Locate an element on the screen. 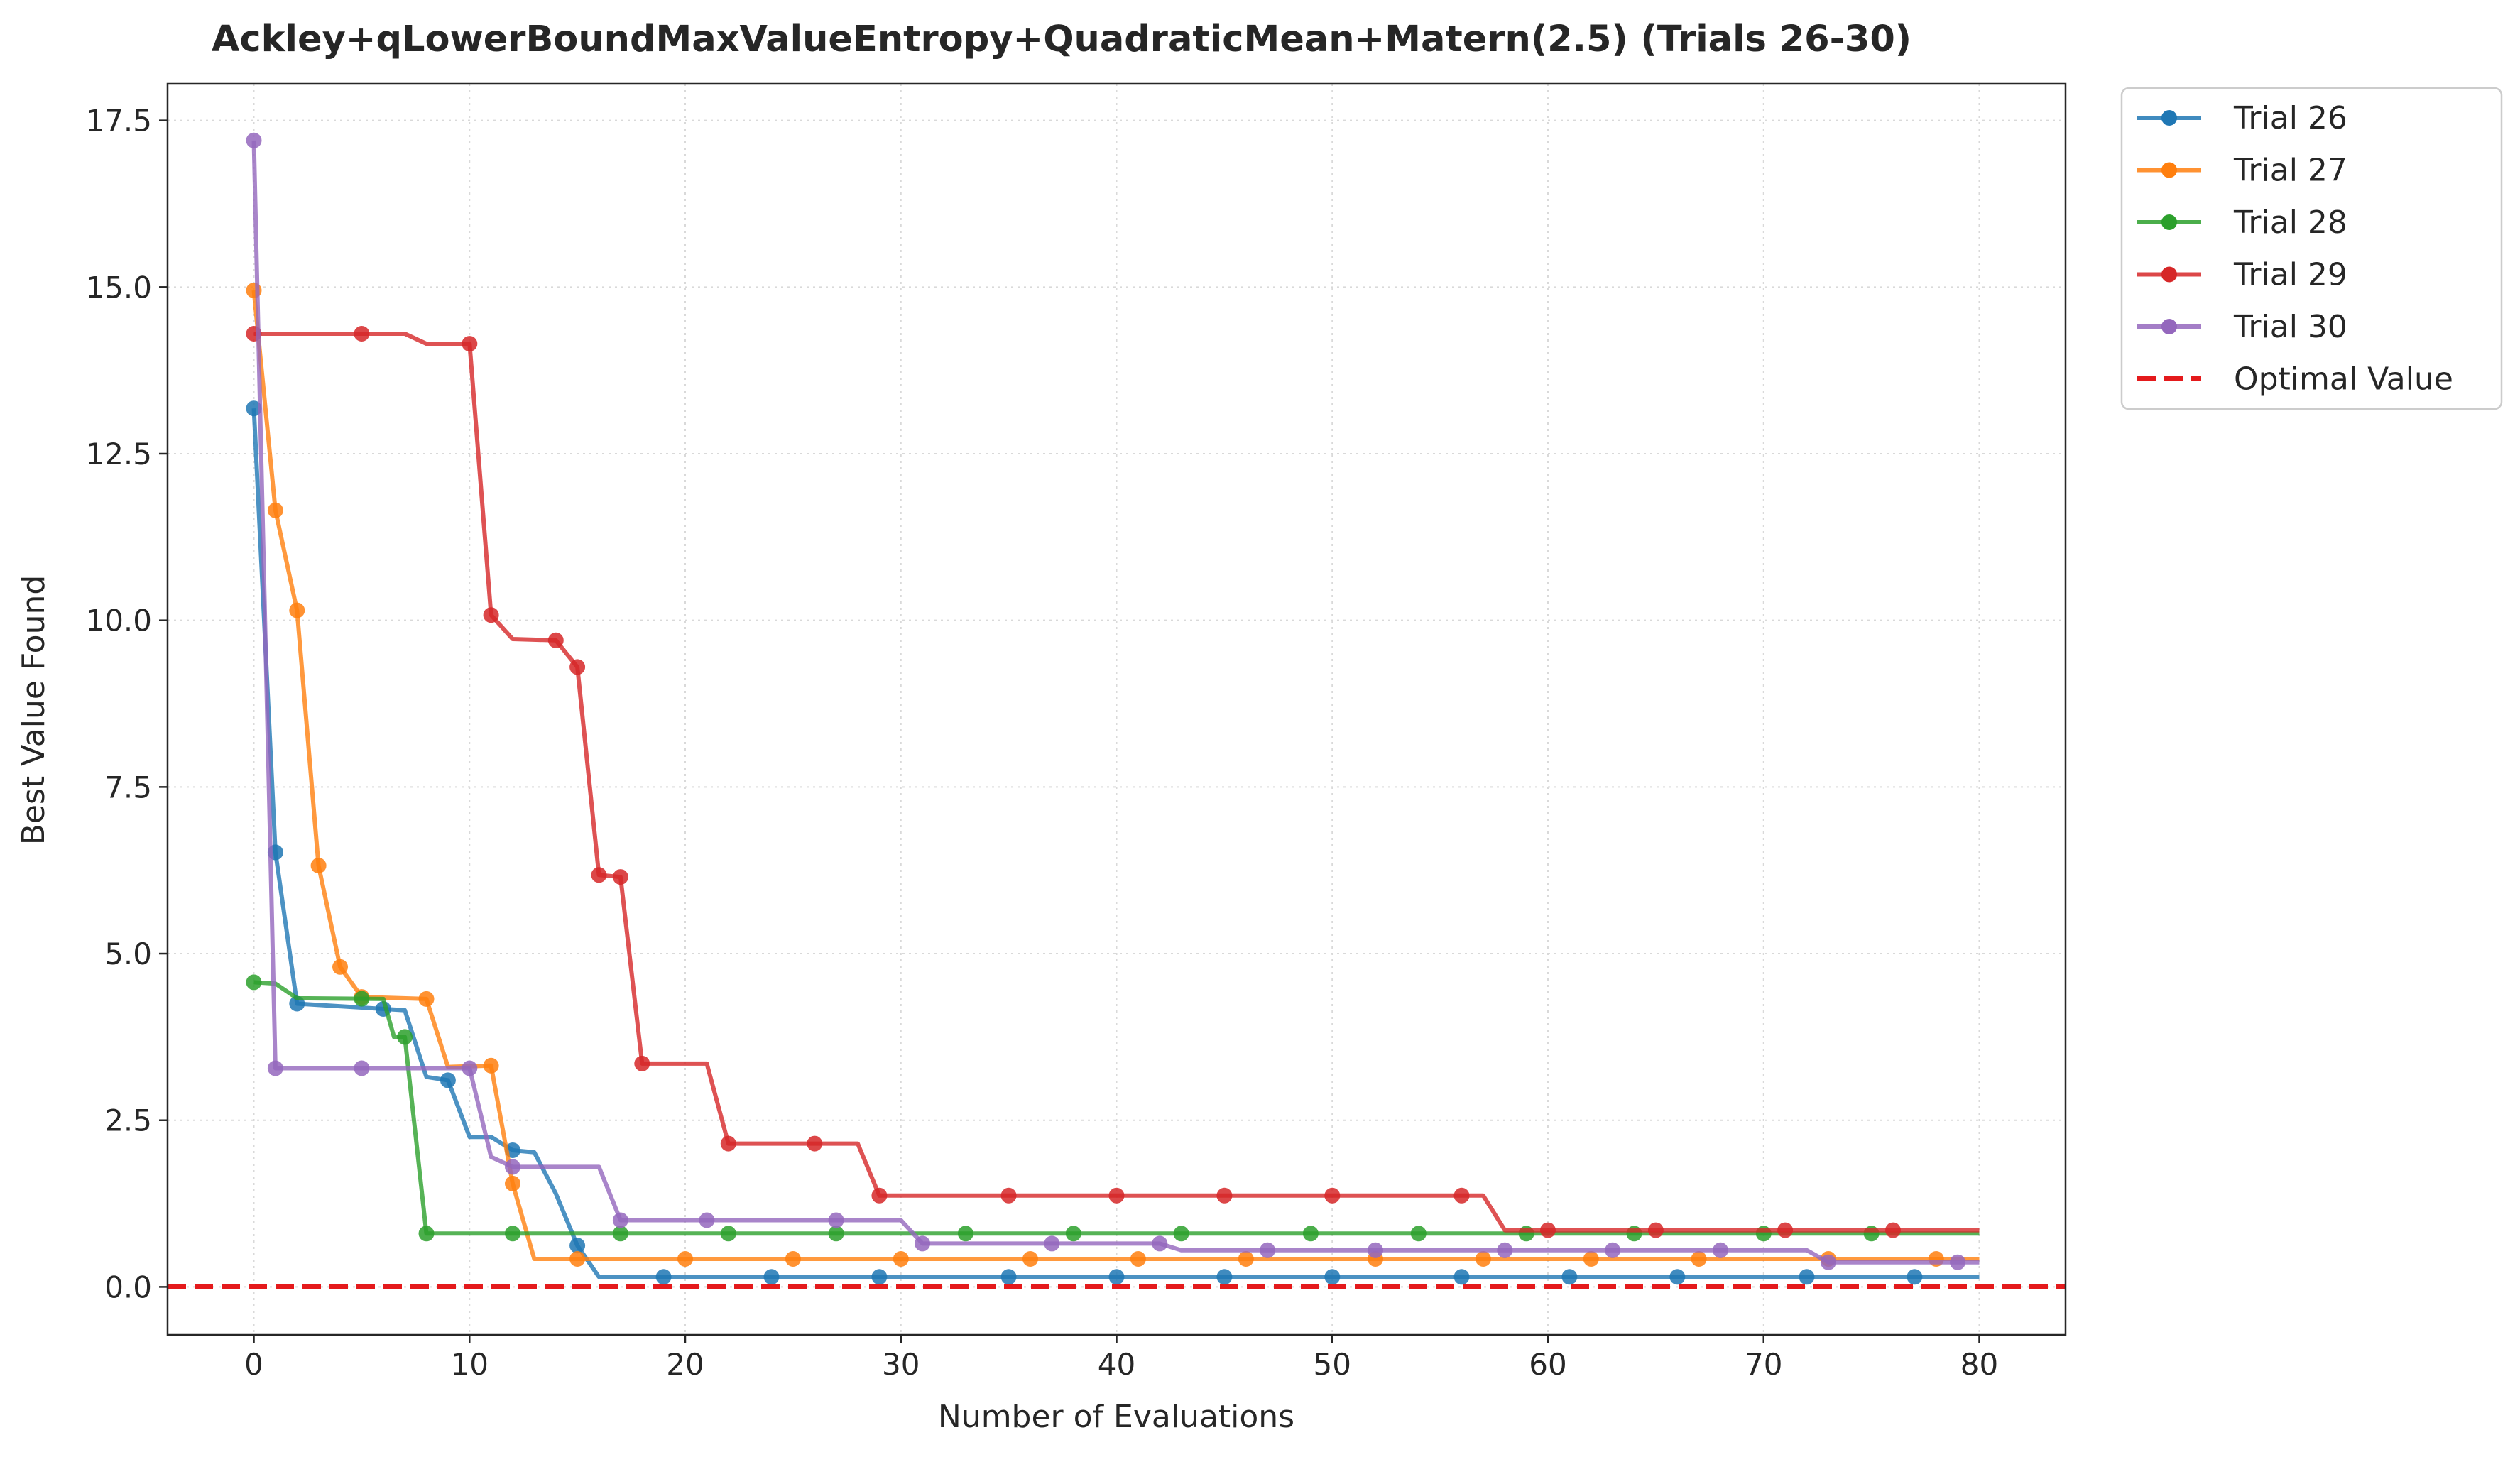 The width and height of the screenshot is (2520, 1457). legend-item: Trial 27 is located at coordinates (2242, 171).